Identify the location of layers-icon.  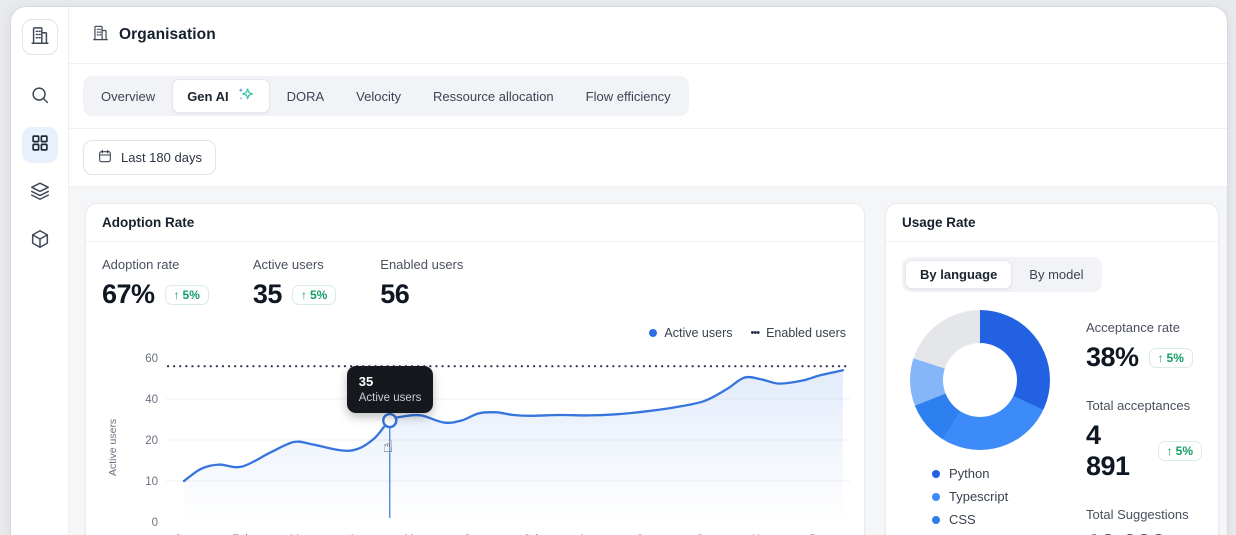
(40, 193).